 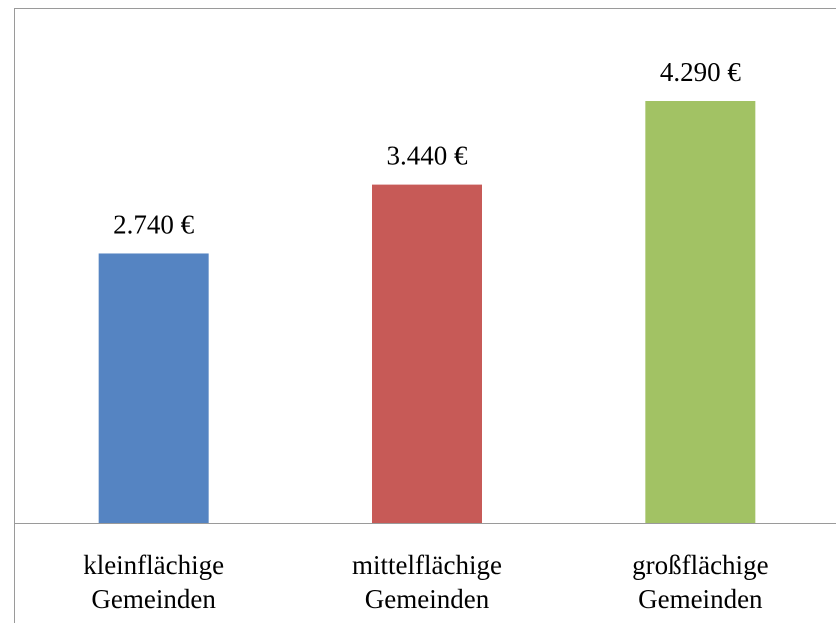 What do you see at coordinates (701, 72) in the screenshot?
I see `value-label: 4.290 €` at bounding box center [701, 72].